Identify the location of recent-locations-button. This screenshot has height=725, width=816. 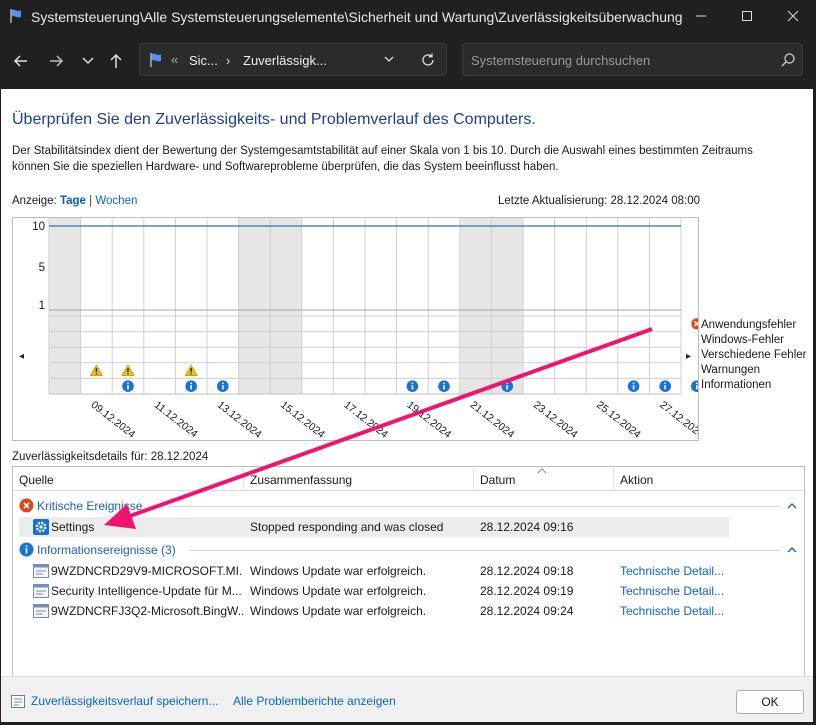
(88, 61).